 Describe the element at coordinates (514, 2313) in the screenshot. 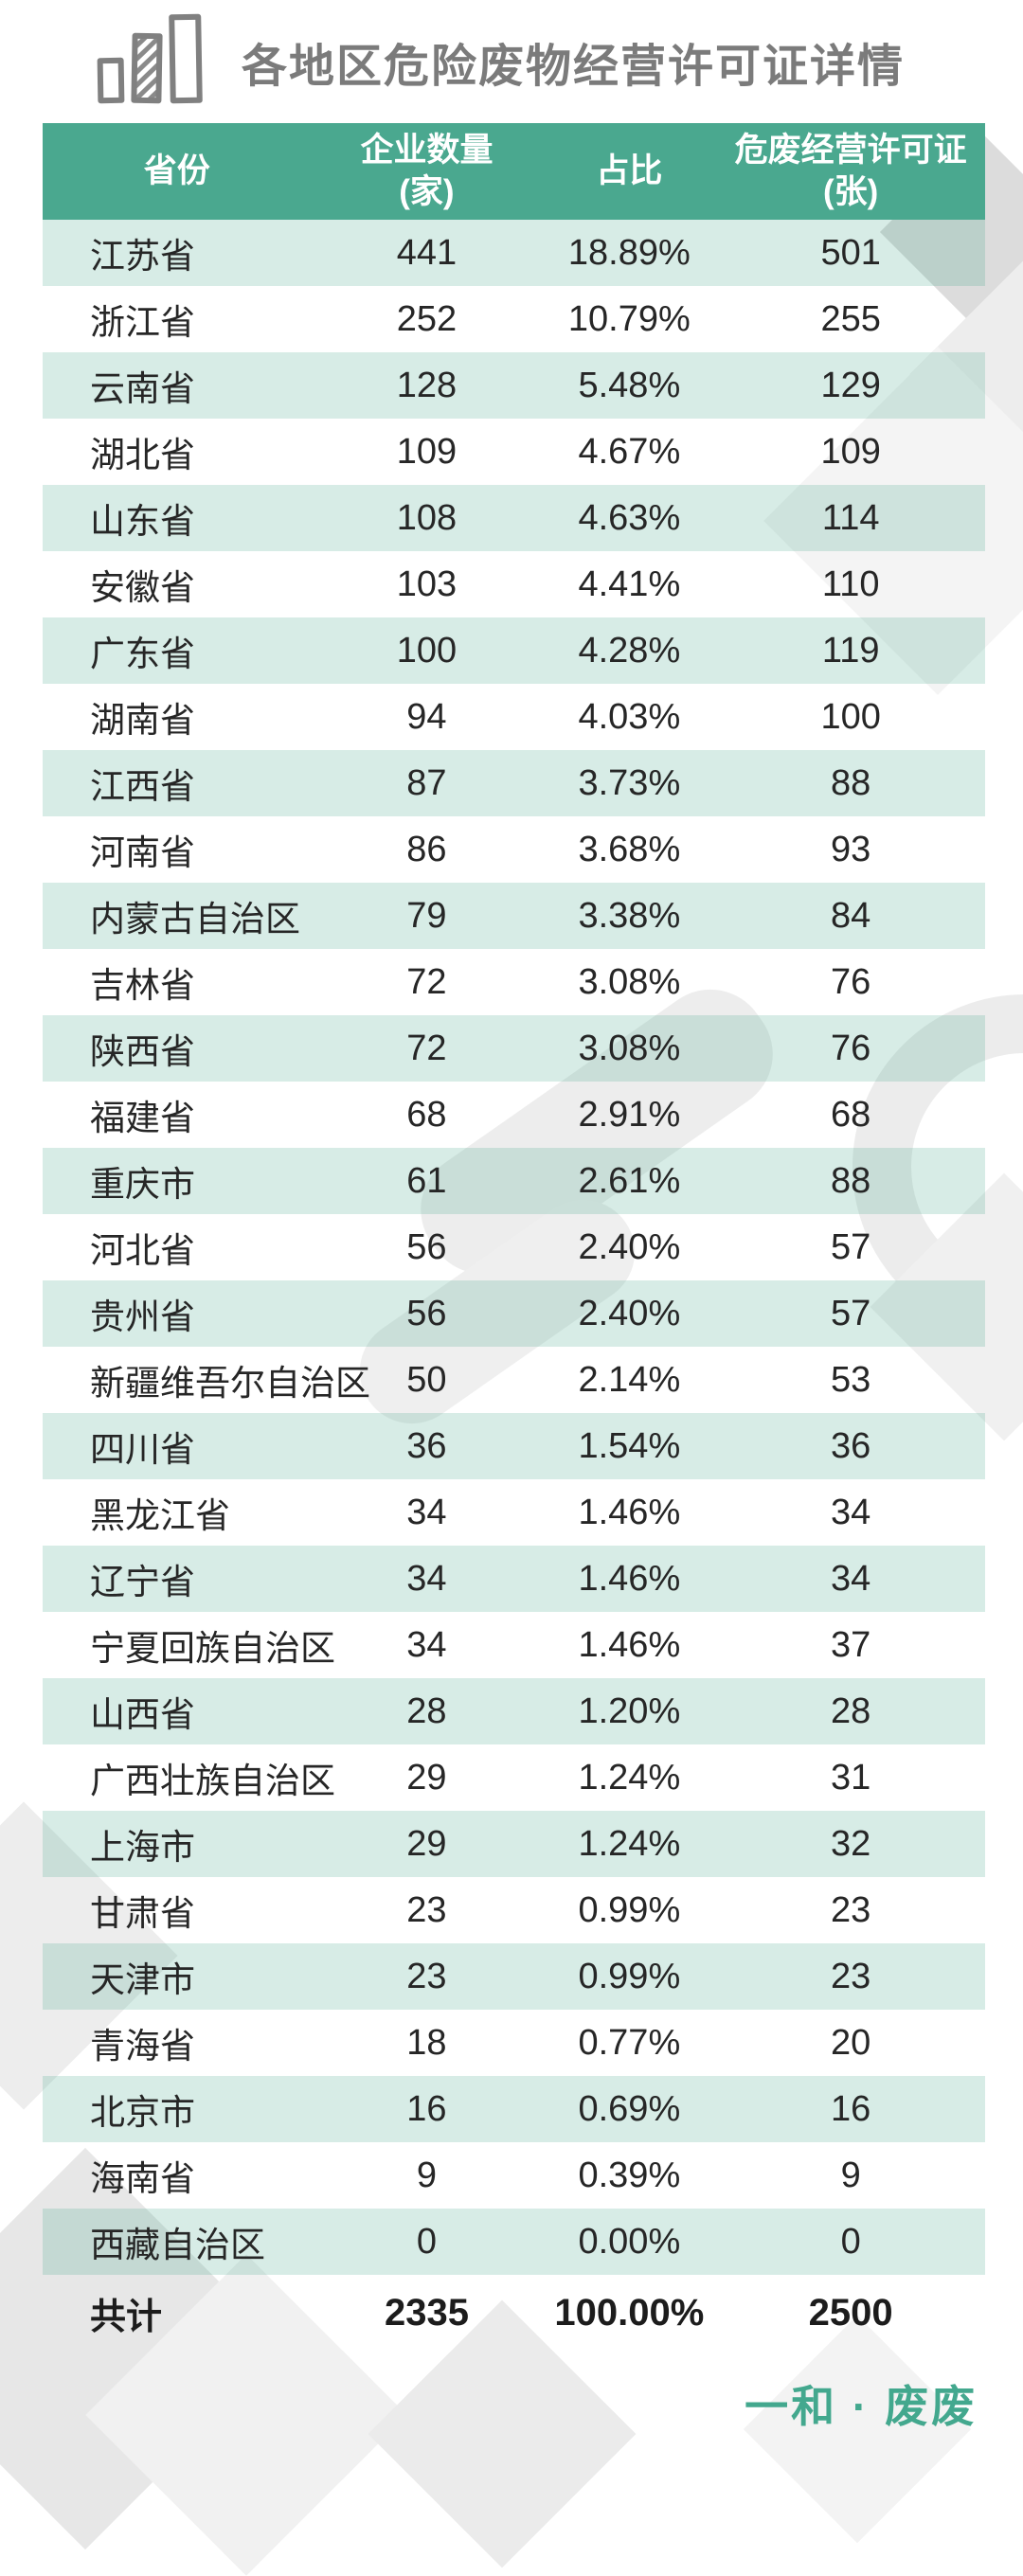

I see `table-total-row: 共计 2335 100.00% 2500` at that location.